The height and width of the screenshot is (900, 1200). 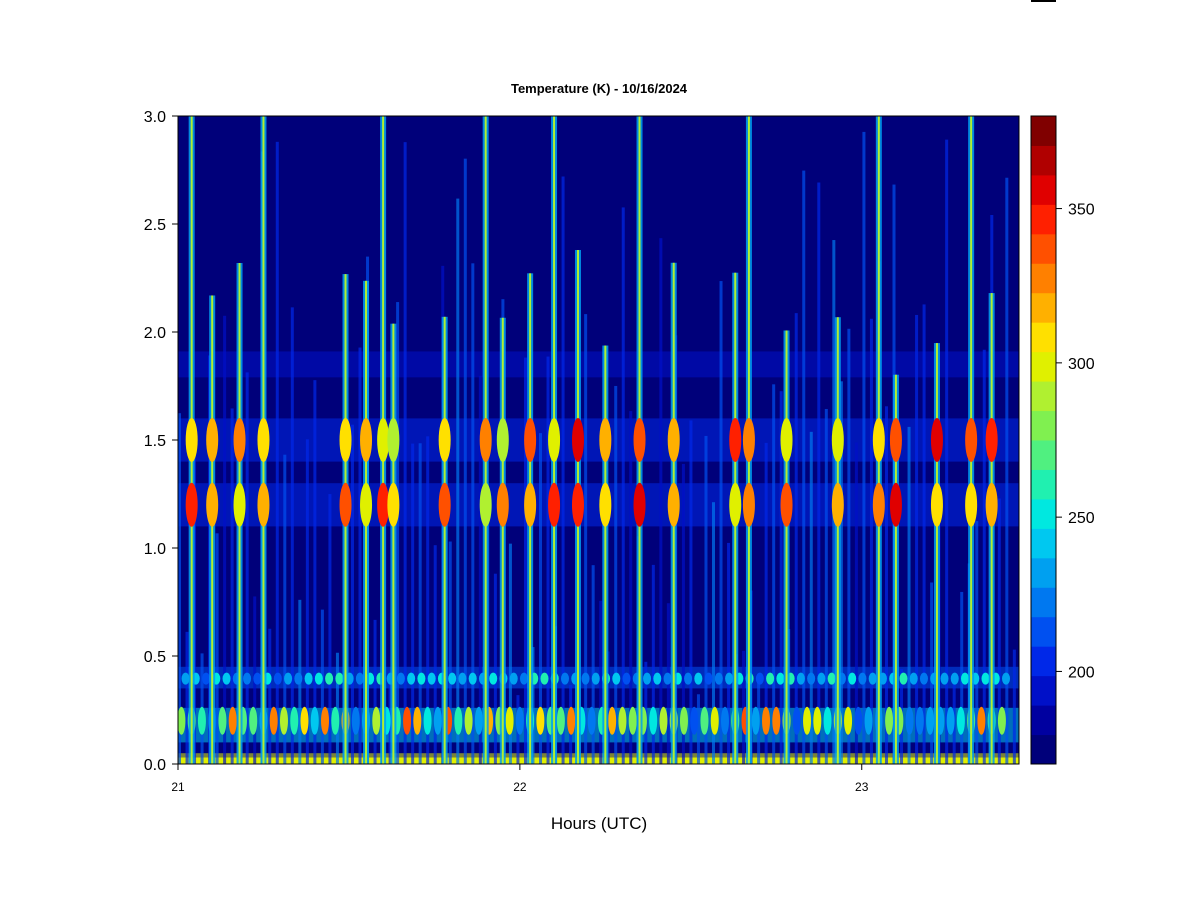 I want to click on y-tick-label: 1.0, so click(x=155, y=549).